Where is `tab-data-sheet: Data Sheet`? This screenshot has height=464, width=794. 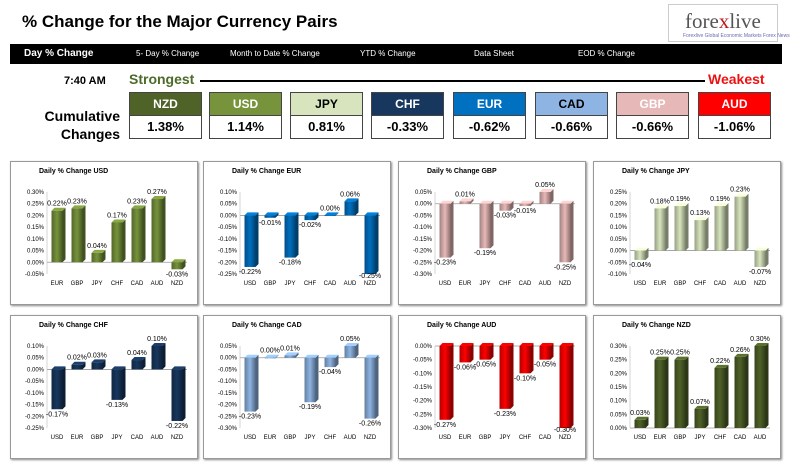
tab-data-sheet: Data Sheet is located at coordinates (494, 53).